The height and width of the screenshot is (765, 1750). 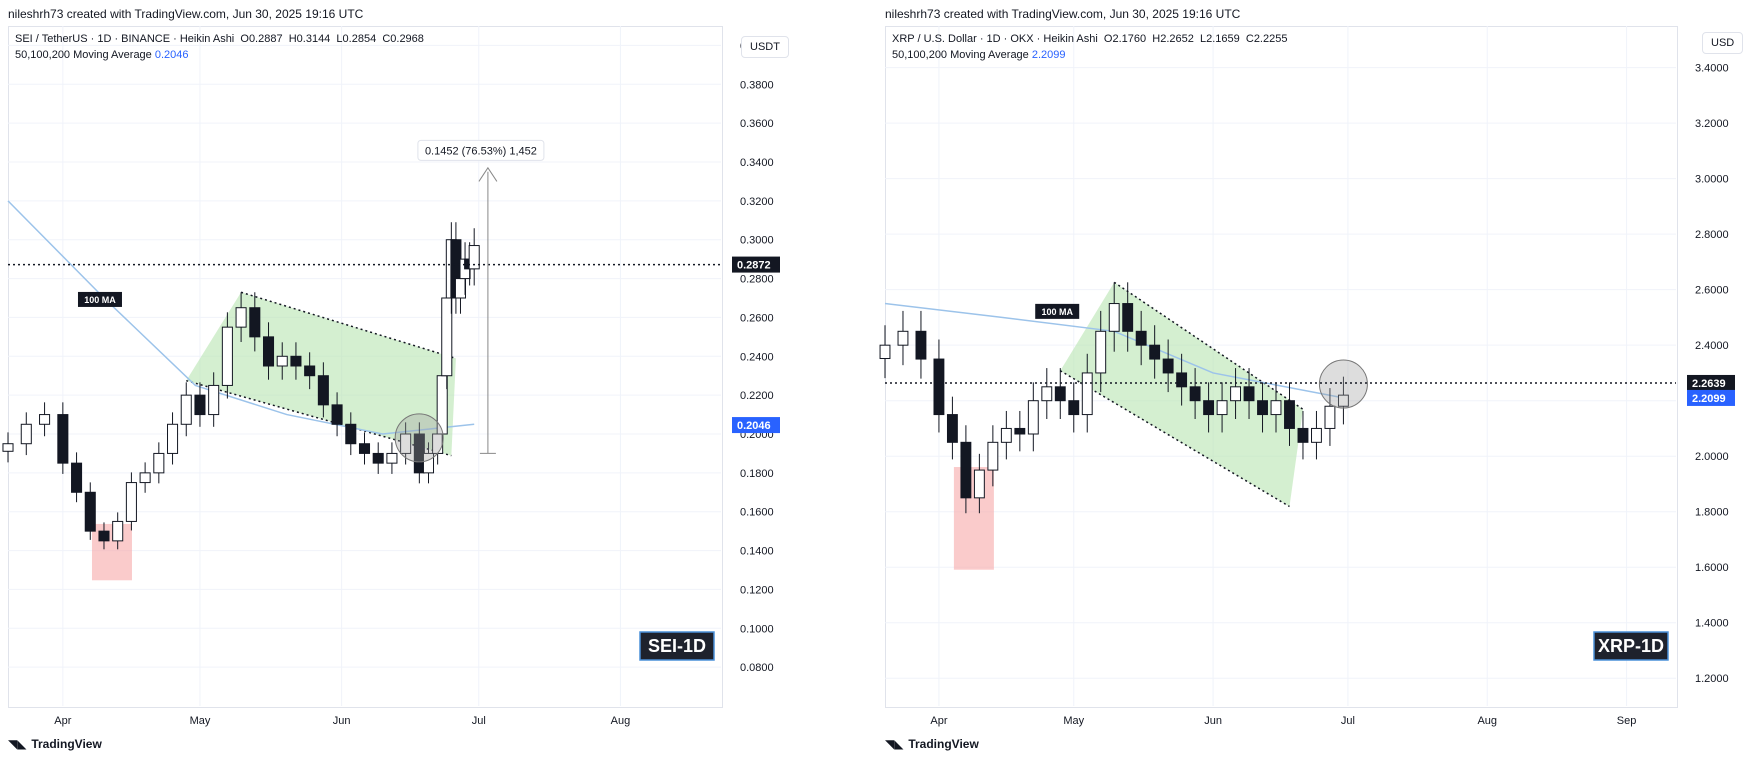 I want to click on channel-lower-line, so click(x=319, y=418).